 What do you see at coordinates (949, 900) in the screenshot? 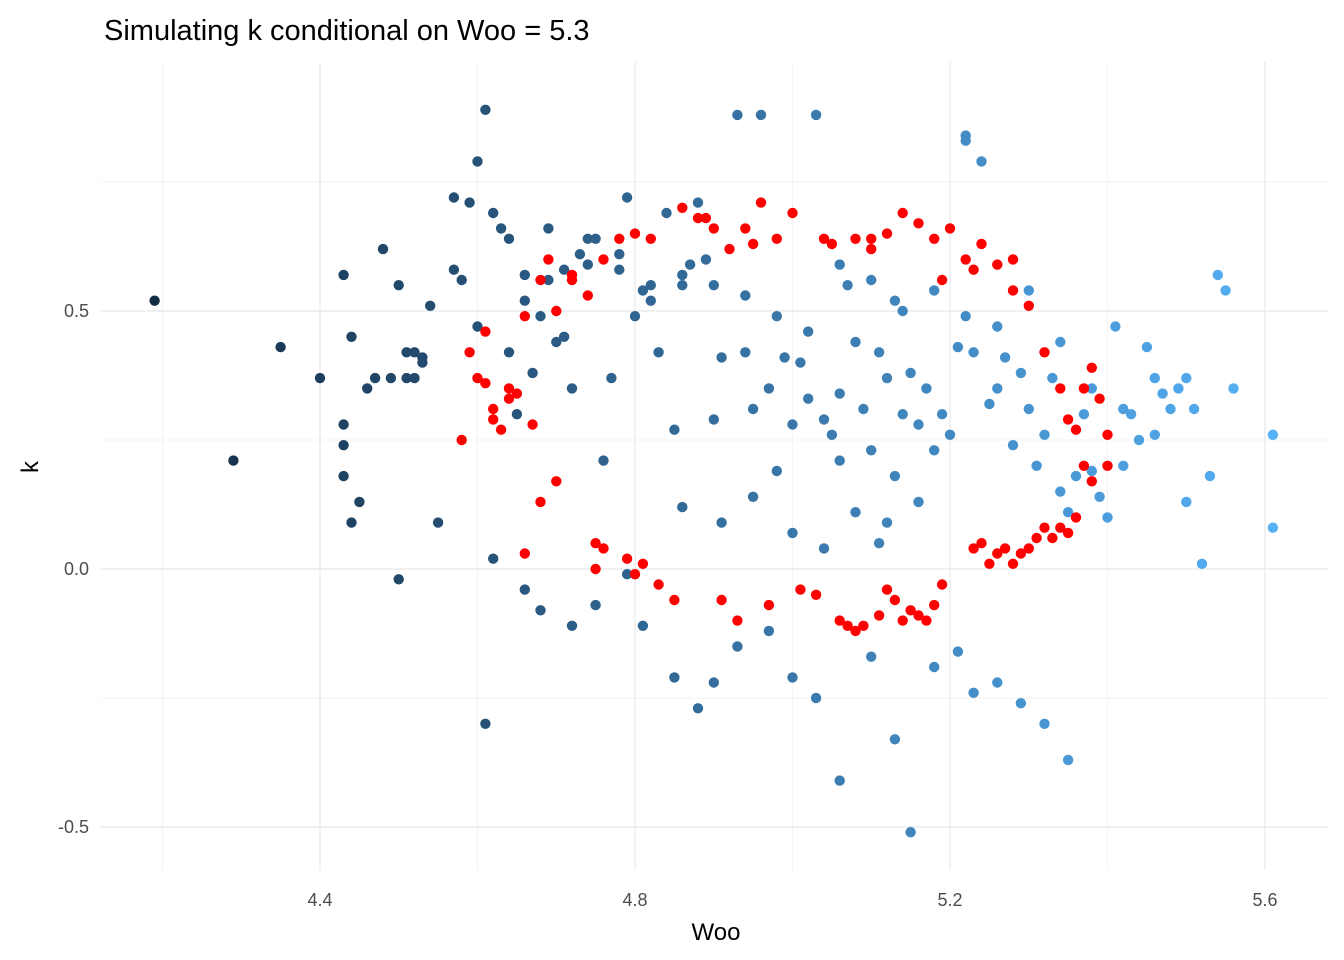
I see `x-tick-label: 5.2` at bounding box center [949, 900].